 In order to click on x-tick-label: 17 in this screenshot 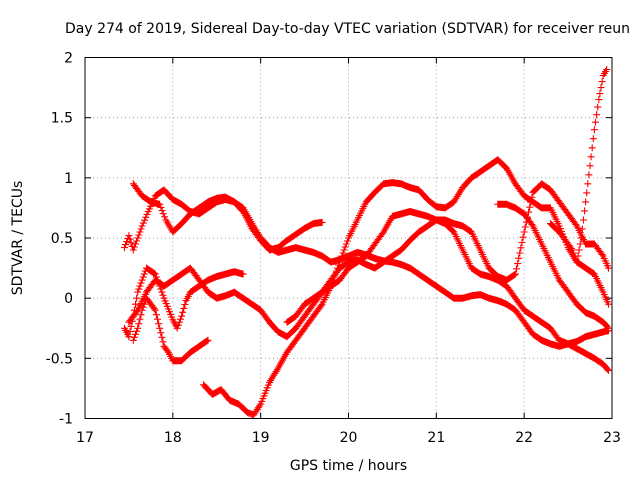, I will do `click(85, 438)`.